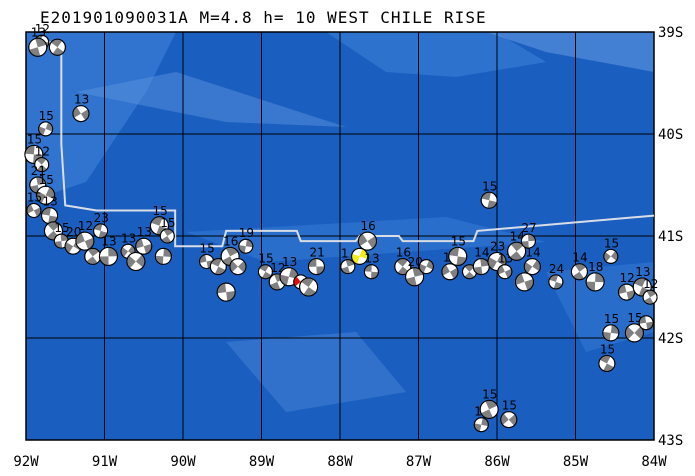 The height and width of the screenshot is (476, 695). Describe the element at coordinates (101, 218) in the screenshot. I see `depth-label: 23` at that location.